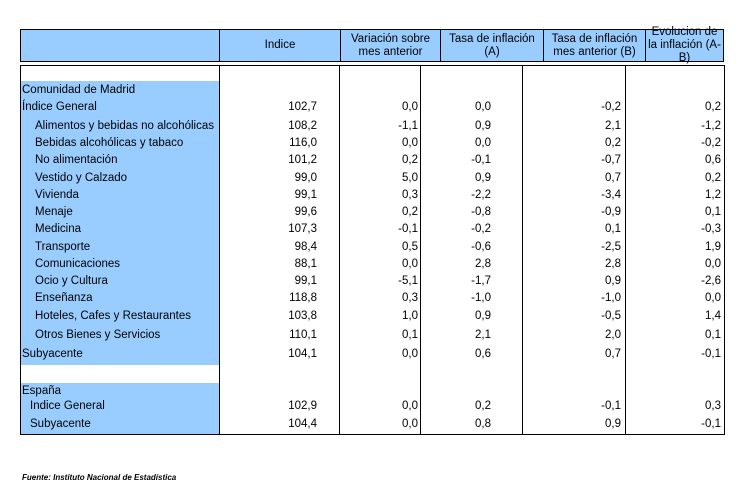 The height and width of the screenshot is (488, 748). What do you see at coordinates (481, 195) in the screenshot?
I see `cell-tasa-a: -2,2` at bounding box center [481, 195].